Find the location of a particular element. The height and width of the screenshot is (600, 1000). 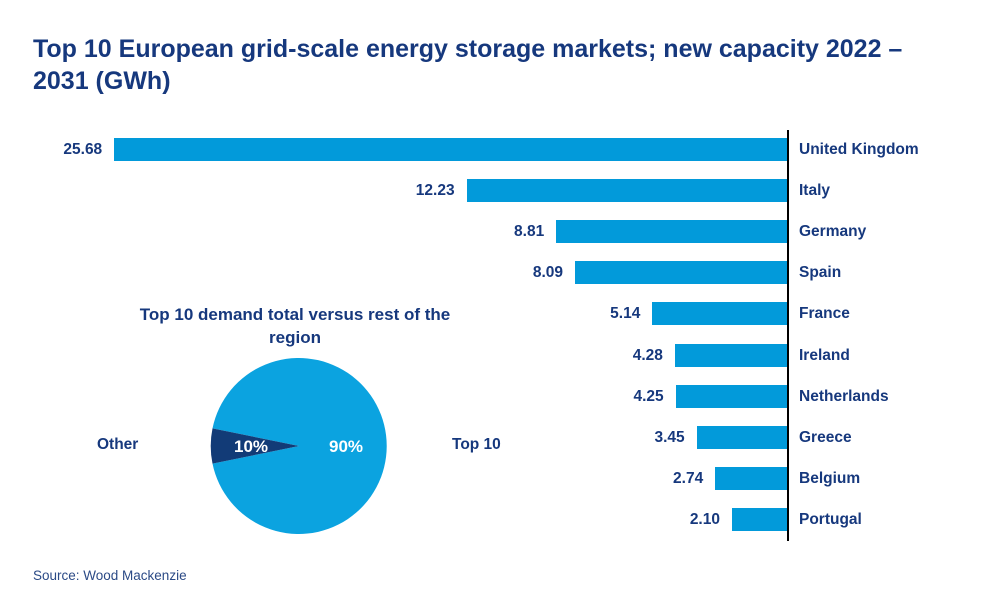

bar-germany is located at coordinates (671, 232).